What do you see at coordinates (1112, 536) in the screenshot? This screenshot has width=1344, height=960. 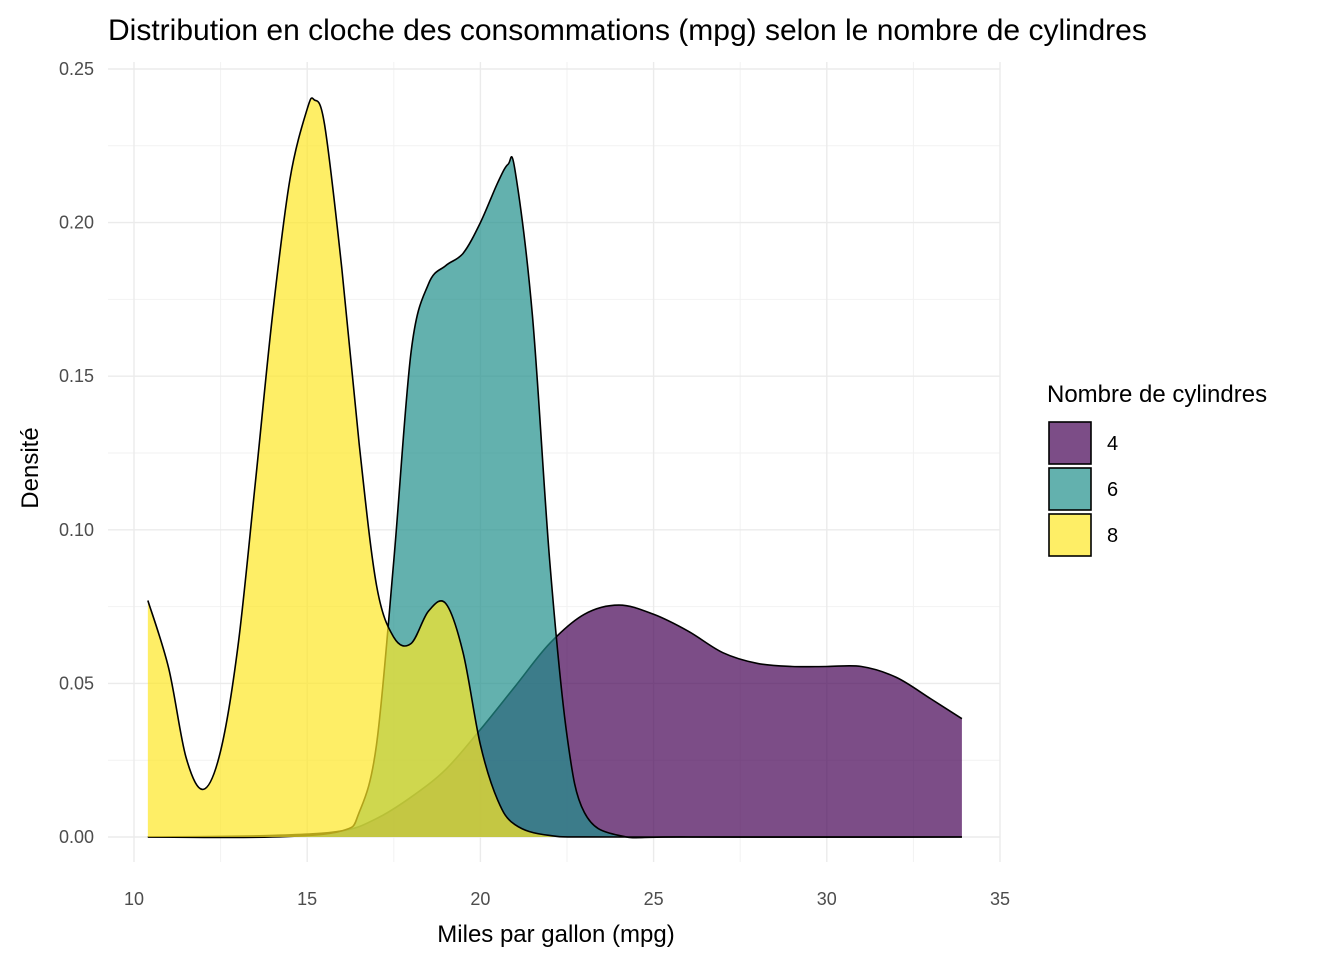 I see `legend-label-8: 8` at bounding box center [1112, 536].